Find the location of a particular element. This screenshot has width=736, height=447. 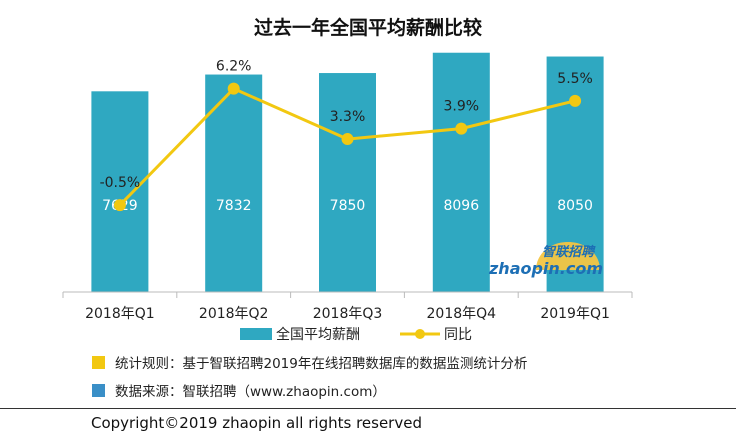

legend-line-marker is located at coordinates (420, 334).